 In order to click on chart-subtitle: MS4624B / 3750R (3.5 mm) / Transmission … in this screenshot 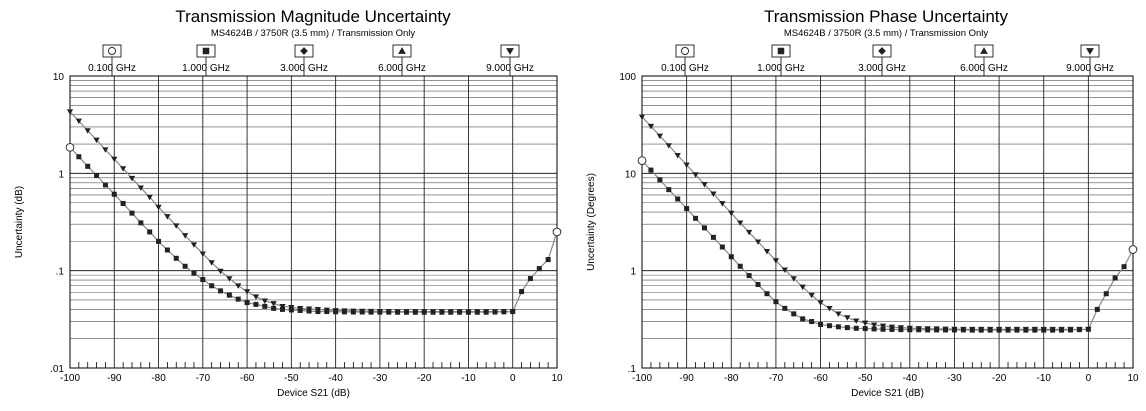, I will do `click(313, 33)`.